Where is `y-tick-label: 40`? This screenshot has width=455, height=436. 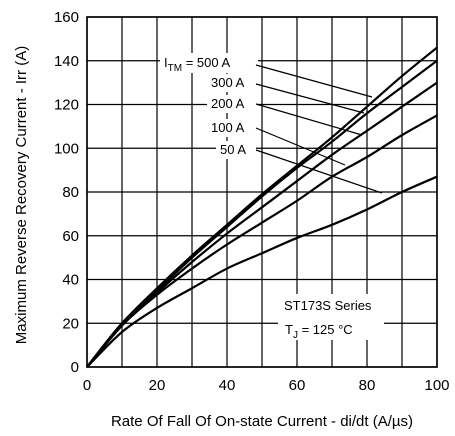 y-tick-label: 40 is located at coordinates (70, 280).